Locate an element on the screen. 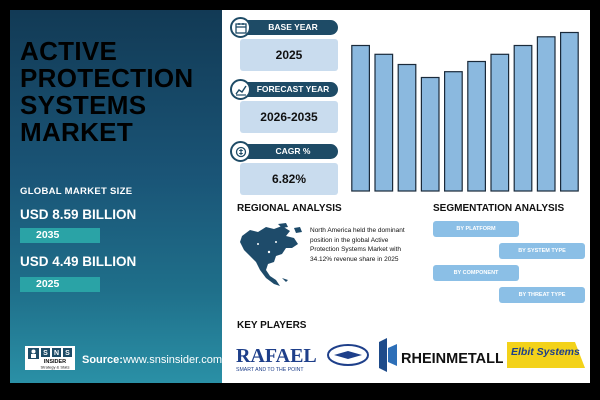 This screenshot has height=400, width=600. source-line: Source:www.snsinsider.com is located at coordinates (152, 360).